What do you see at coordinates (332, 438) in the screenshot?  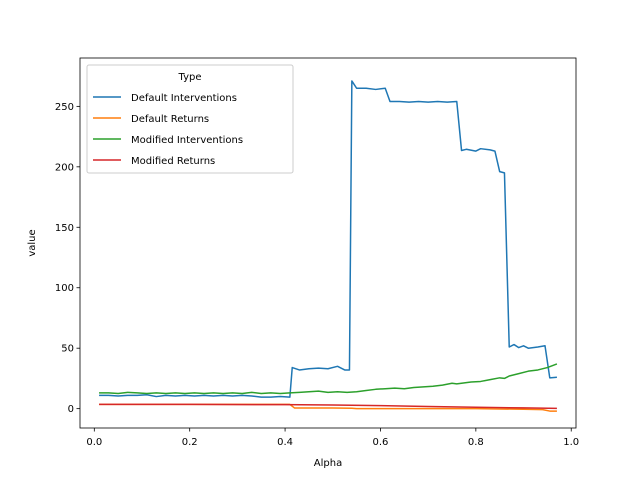 I see `x-axis: 0.0 0.2 0.4 0.6 0.8 1.0` at bounding box center [332, 438].